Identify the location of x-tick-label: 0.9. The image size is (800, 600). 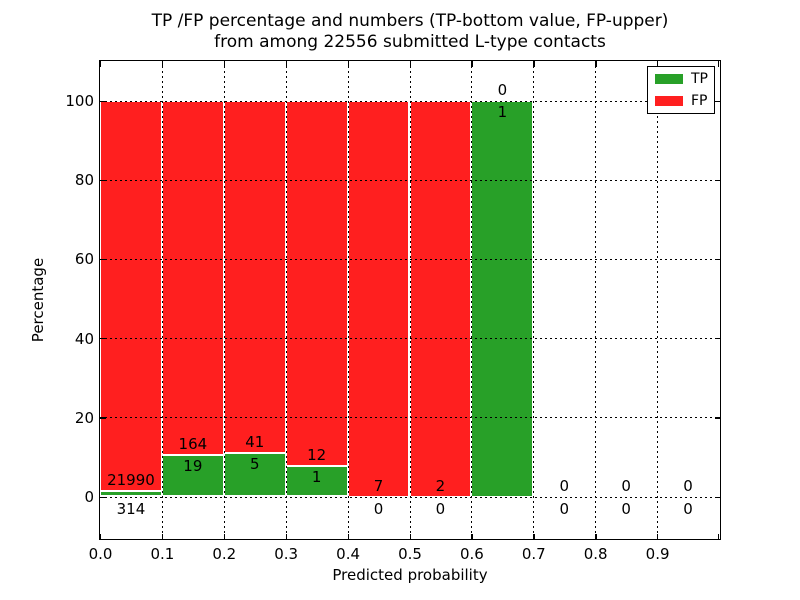
(657, 554).